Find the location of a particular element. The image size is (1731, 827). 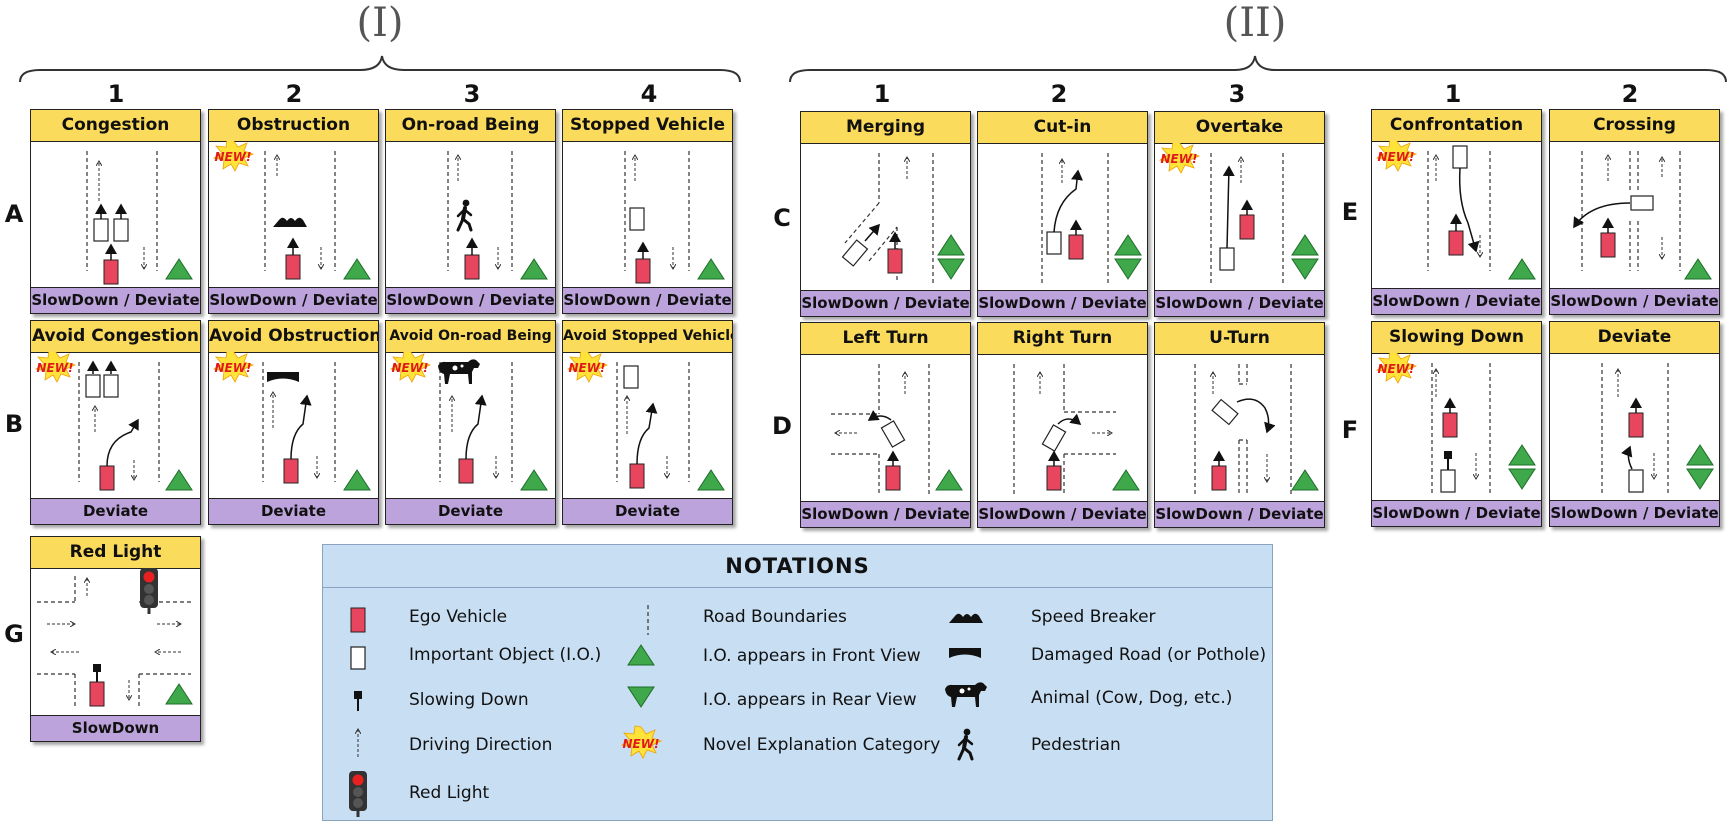

card-title: Avoid On-road Being is located at coordinates (470, 337).